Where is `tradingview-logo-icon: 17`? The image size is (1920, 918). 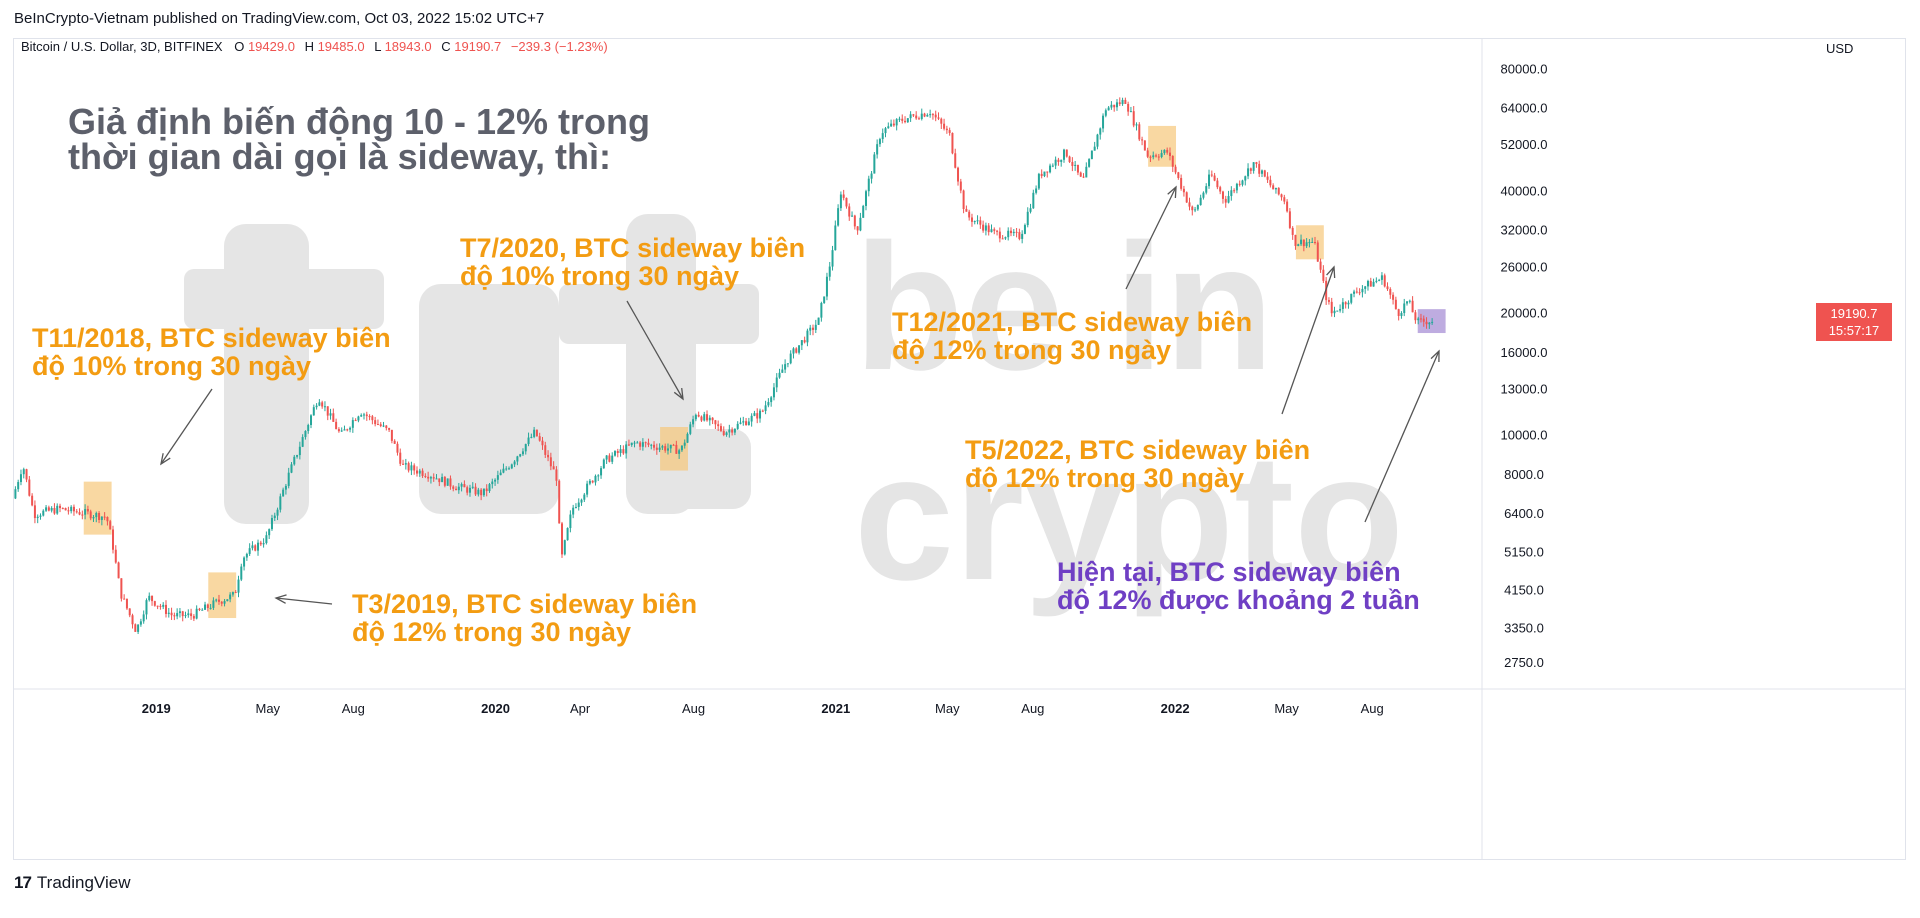 tradingview-logo-icon: 17 is located at coordinates (23, 882).